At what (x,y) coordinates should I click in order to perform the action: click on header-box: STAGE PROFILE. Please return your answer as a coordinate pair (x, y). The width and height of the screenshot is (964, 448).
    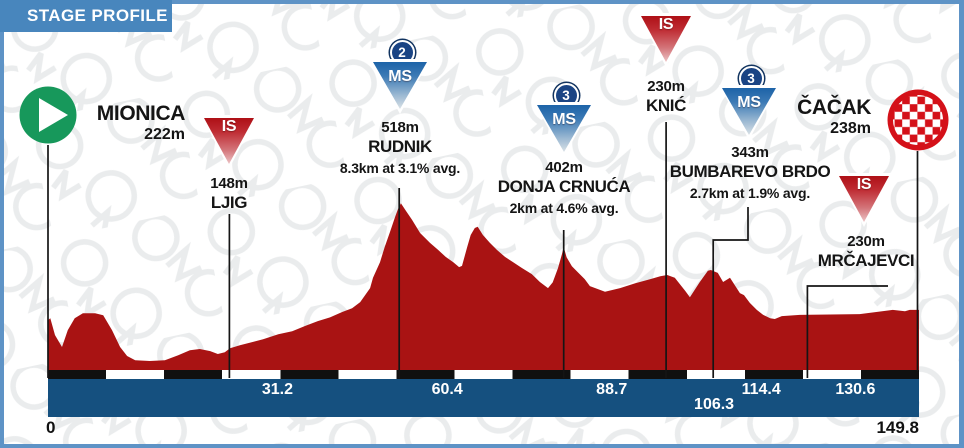
    Looking at the image, I should click on (86, 16).